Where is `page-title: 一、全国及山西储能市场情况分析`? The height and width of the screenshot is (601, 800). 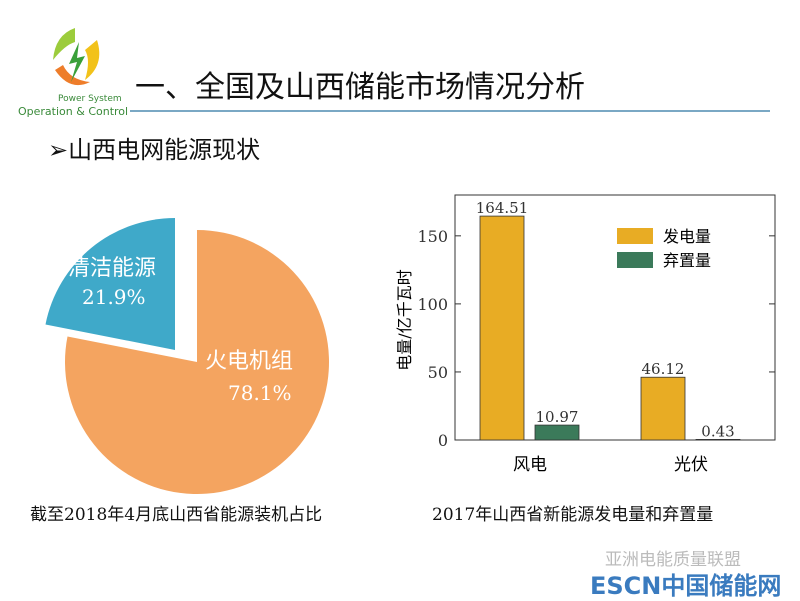
page-title: 一、全国及山西储能市场情况分析 is located at coordinates (360, 87).